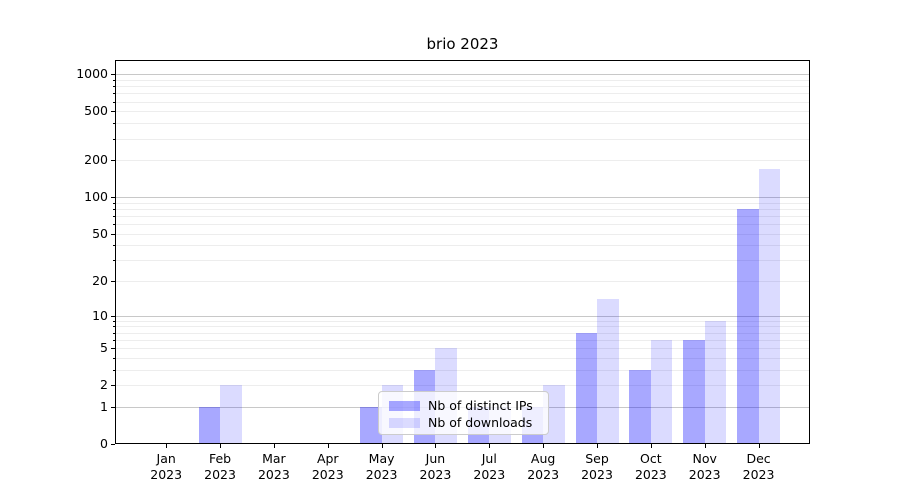 This screenshot has height=500, width=900. I want to click on x-tick-label: Jul 2023, so click(489, 467).